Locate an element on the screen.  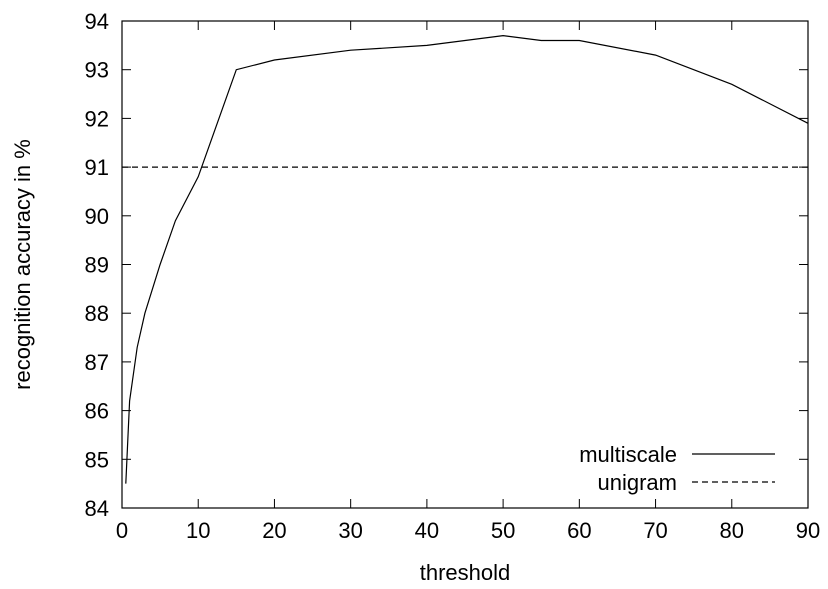
x-tick-label: 20 is located at coordinates (274, 530).